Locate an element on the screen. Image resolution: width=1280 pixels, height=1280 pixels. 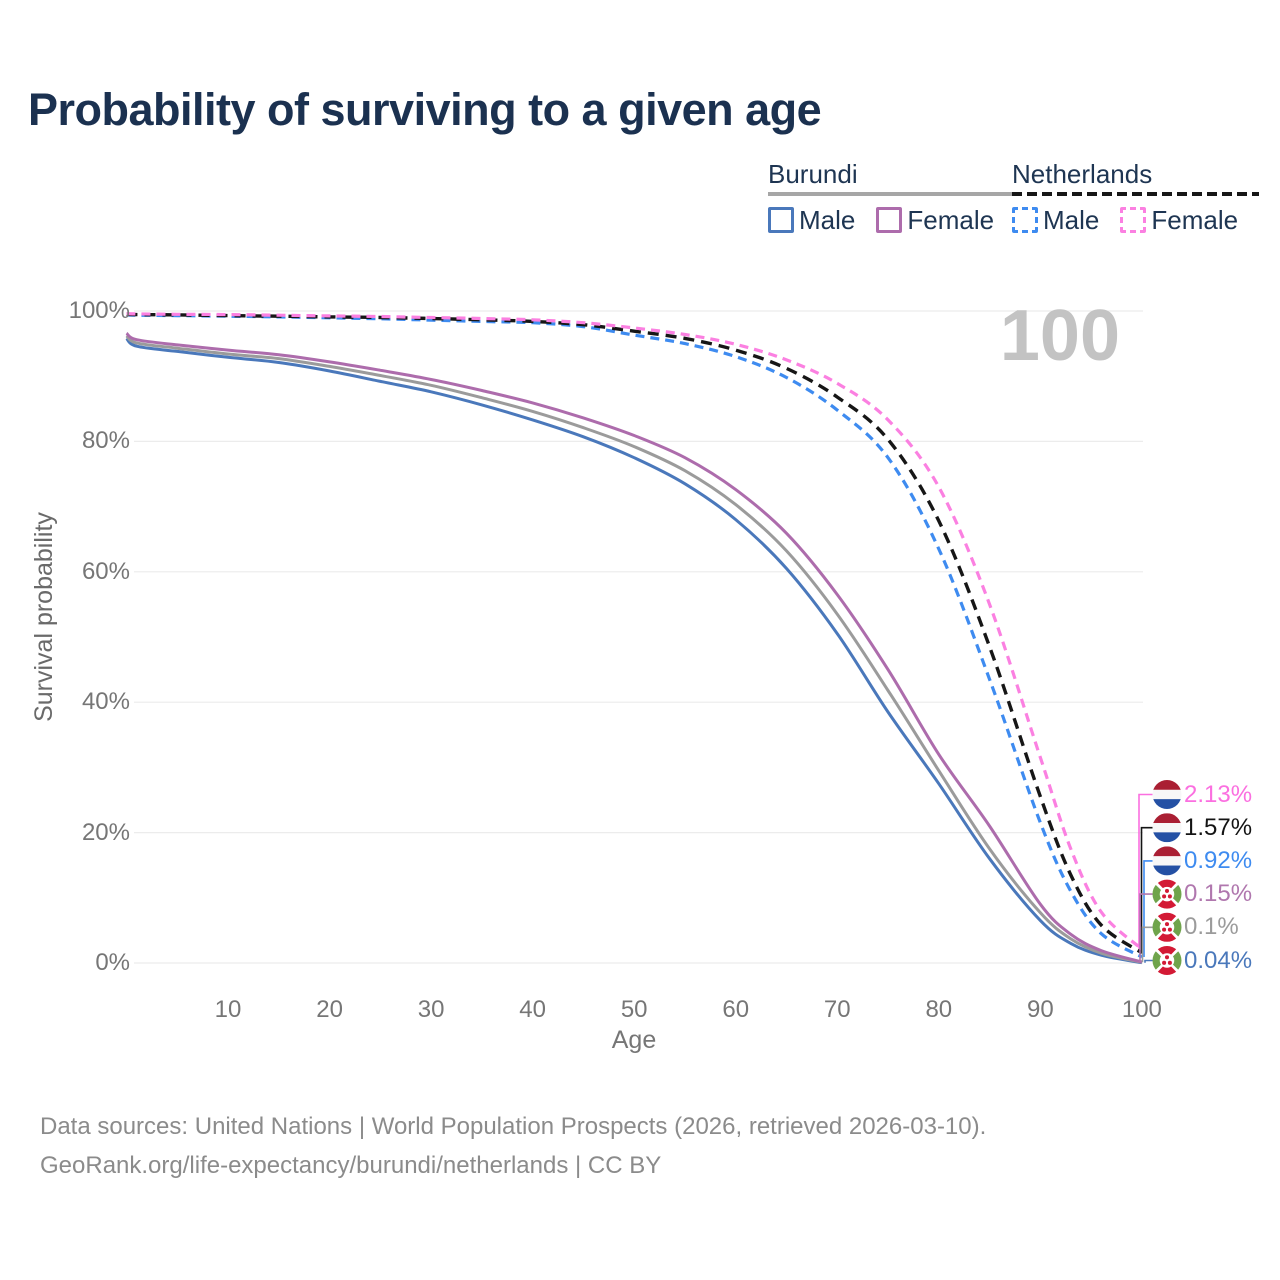
legend-underline-burundi is located at coordinates (892, 194).